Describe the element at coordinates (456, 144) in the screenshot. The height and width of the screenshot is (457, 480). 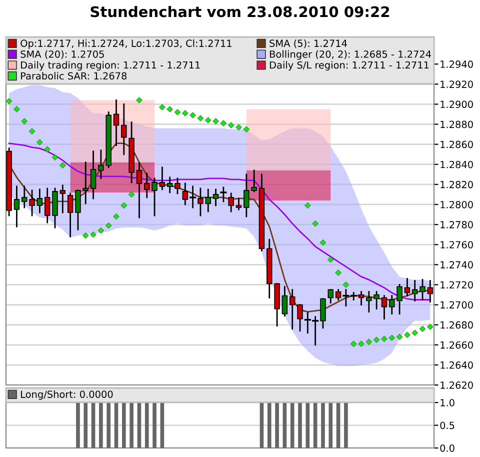
I see `y-tick-label: 1.2860` at that location.